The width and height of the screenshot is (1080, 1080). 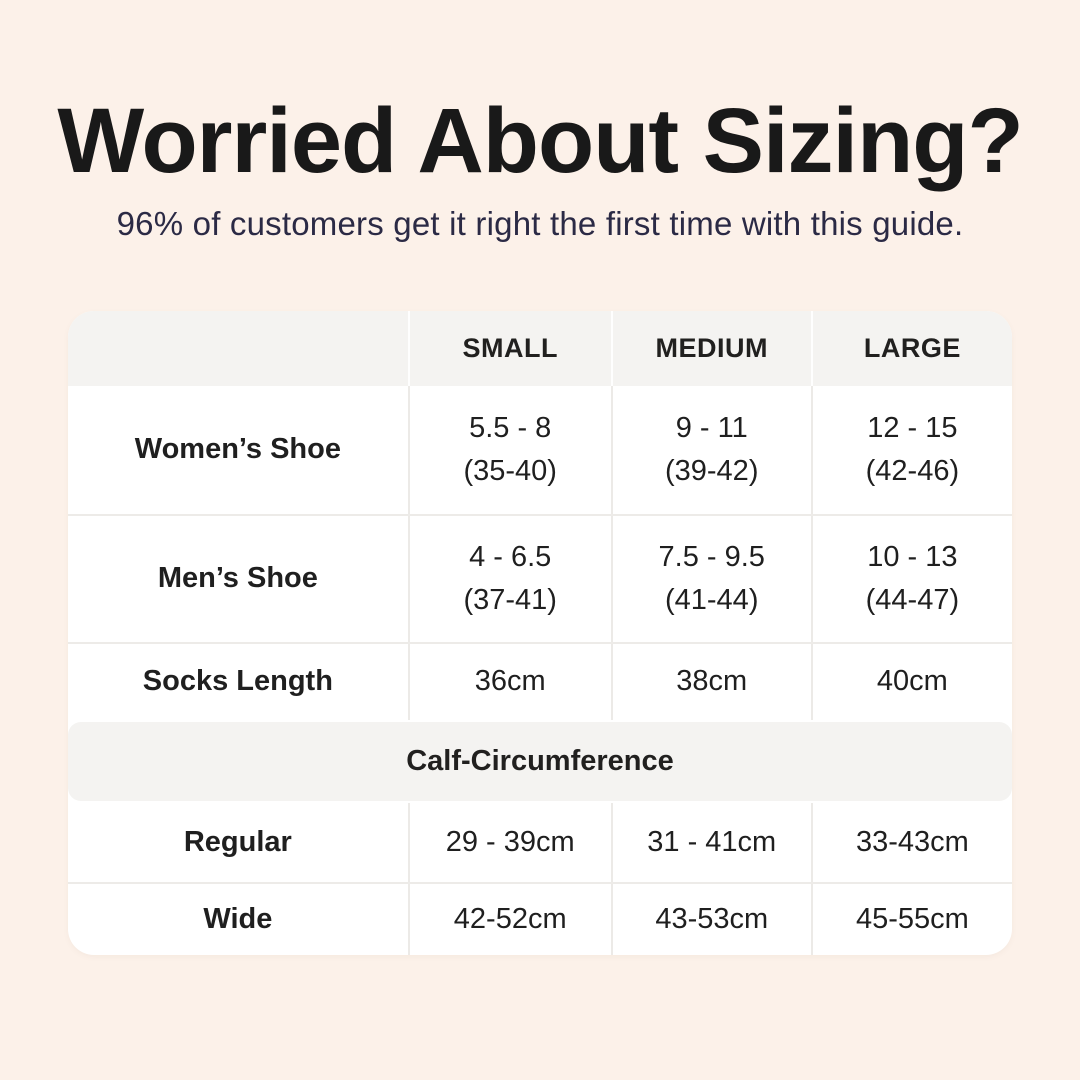 I want to click on cell-value-line2: (44-47), so click(x=912, y=600).